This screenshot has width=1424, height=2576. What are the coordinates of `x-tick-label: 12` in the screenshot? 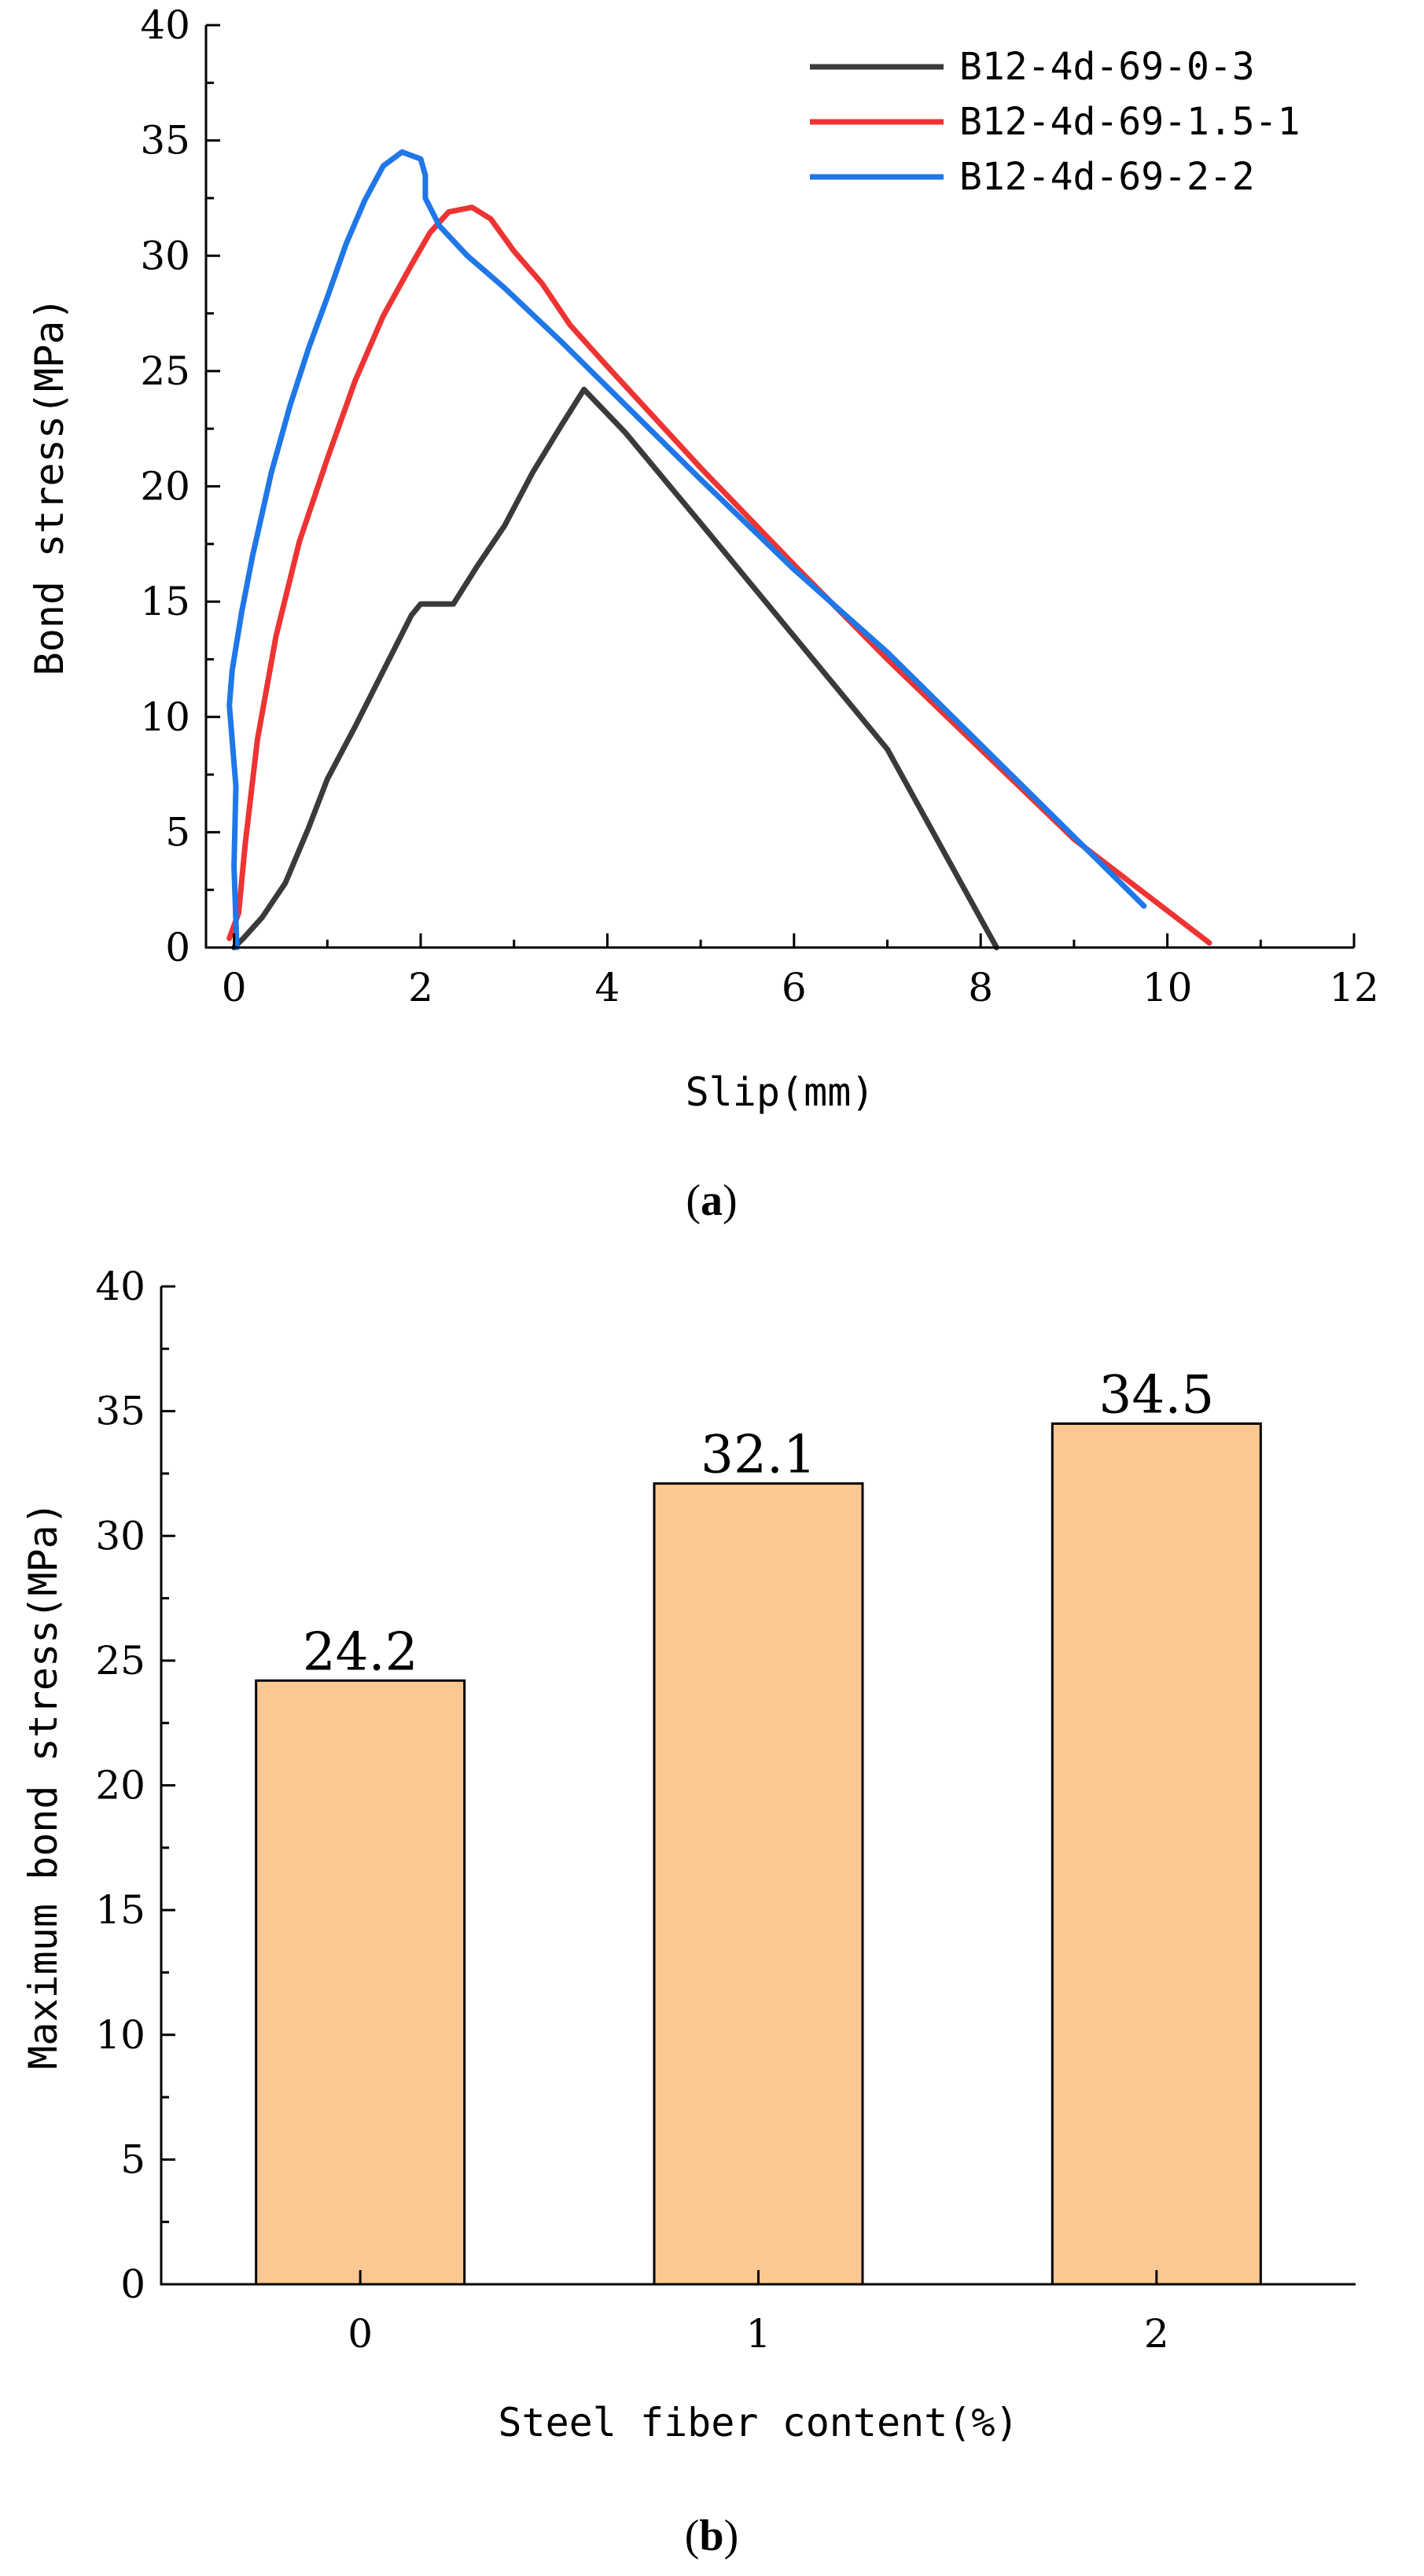 It's located at (1354, 988).